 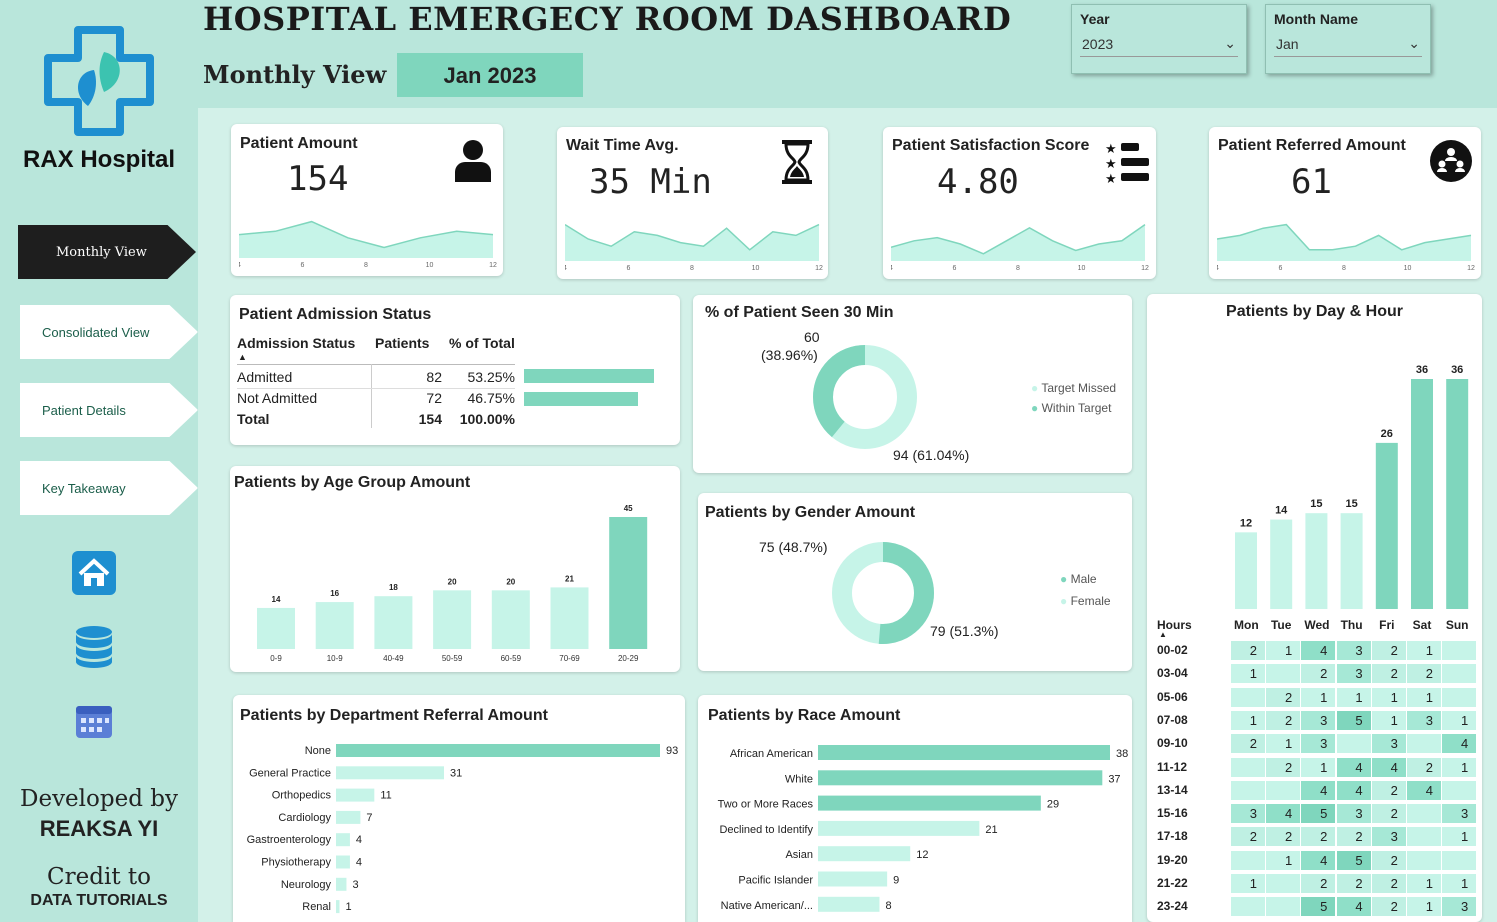 What do you see at coordinates (1174, 625) in the screenshot?
I see `hours-header: Hours` at bounding box center [1174, 625].